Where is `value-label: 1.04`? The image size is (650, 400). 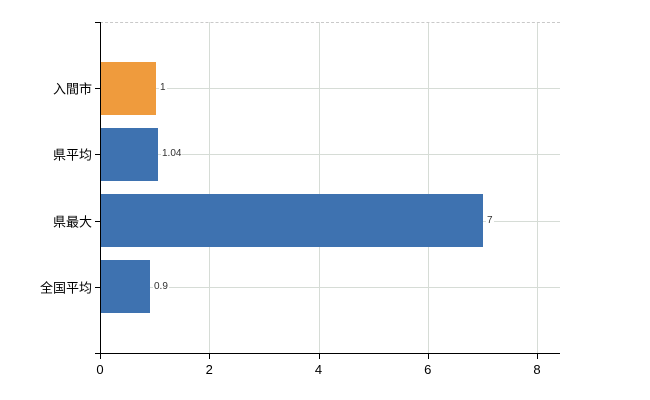 value-label: 1.04 is located at coordinates (172, 154).